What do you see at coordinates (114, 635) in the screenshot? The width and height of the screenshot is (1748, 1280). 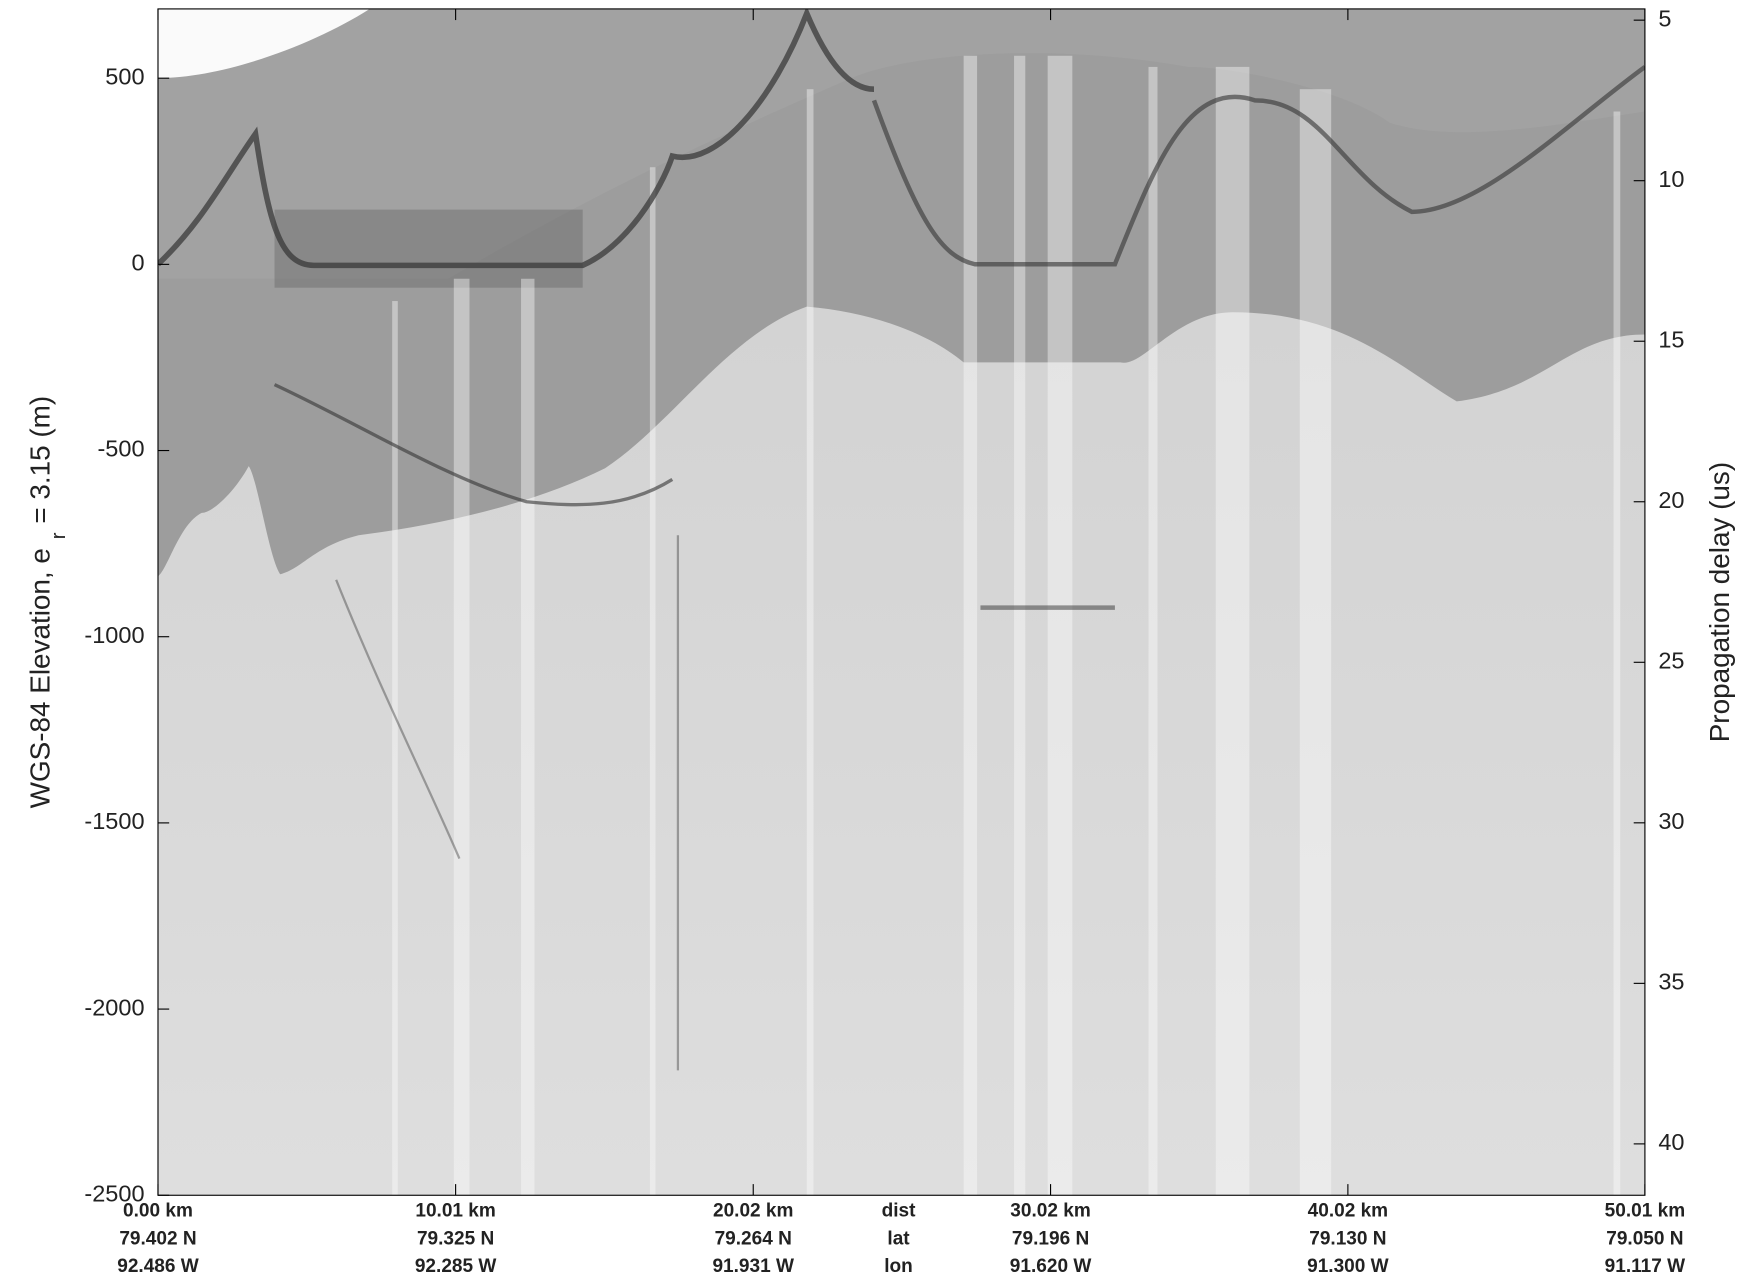 I see `y-tick-label: -1000` at bounding box center [114, 635].